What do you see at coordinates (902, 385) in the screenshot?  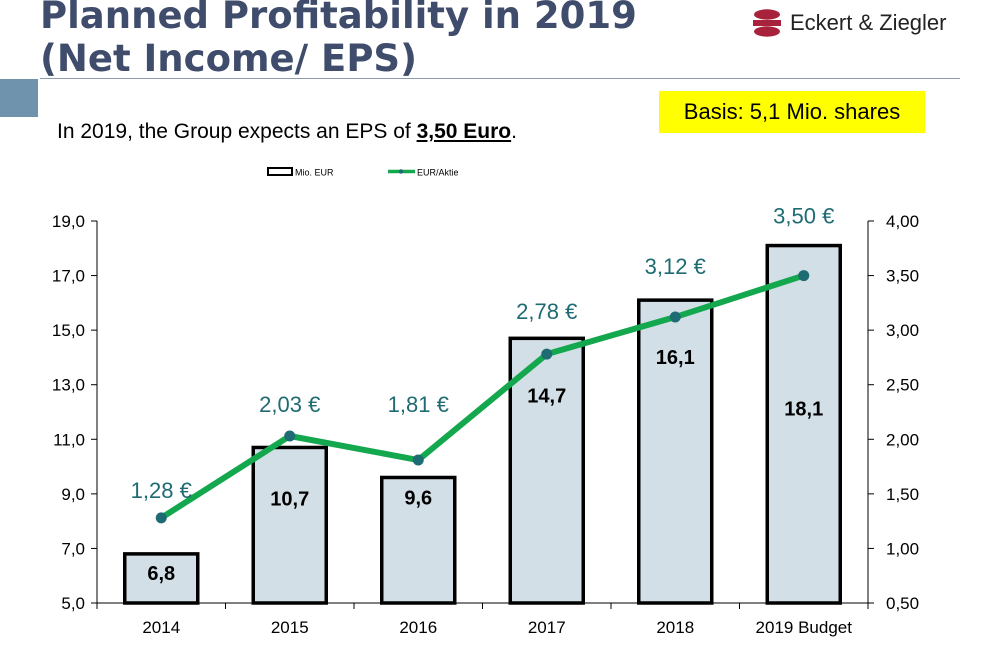 I see `right-axis-tick-label: 2,50` at bounding box center [902, 385].